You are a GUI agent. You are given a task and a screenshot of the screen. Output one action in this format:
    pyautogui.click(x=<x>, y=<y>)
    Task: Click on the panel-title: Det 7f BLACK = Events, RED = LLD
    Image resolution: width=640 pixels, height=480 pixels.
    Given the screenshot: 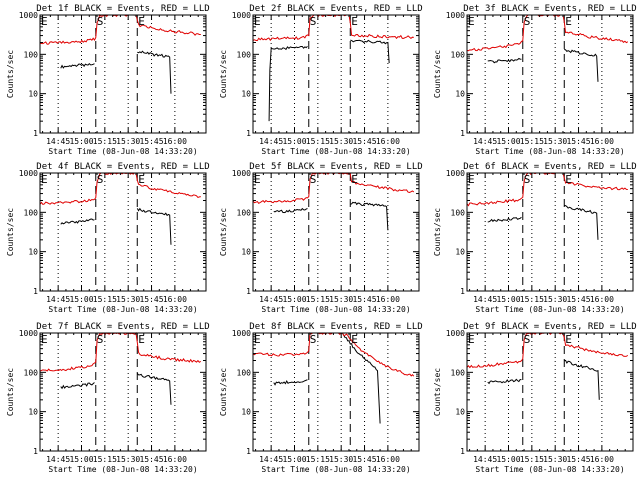 What is the action you would take?
    pyautogui.click(x=122, y=327)
    